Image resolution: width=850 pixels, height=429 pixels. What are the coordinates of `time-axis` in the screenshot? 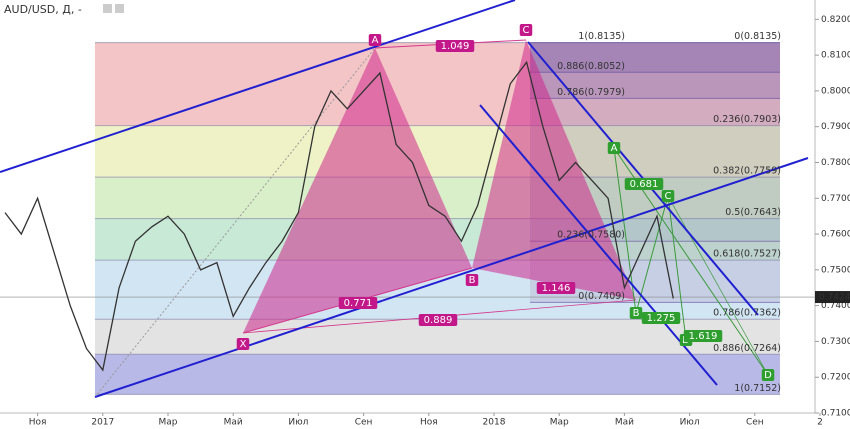 It's located at (425, 421).